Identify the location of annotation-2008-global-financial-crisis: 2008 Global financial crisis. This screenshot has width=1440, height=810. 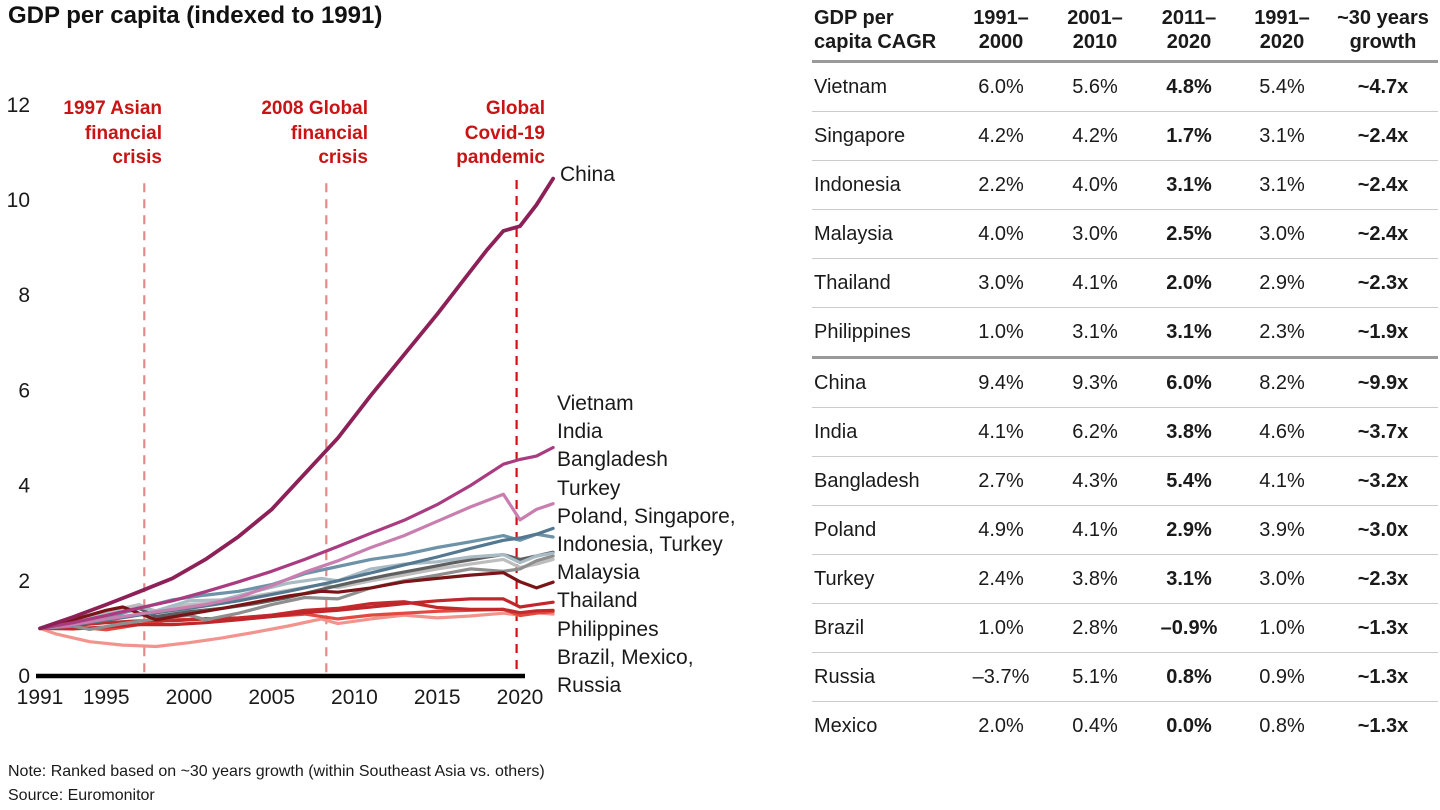
(314, 133).